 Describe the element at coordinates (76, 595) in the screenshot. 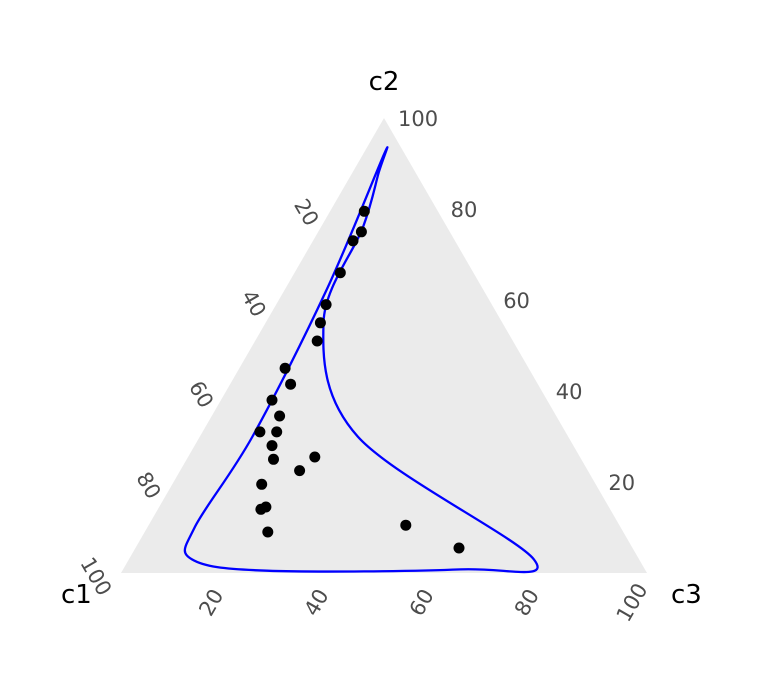

I see `corner-label-c1: c1` at that location.